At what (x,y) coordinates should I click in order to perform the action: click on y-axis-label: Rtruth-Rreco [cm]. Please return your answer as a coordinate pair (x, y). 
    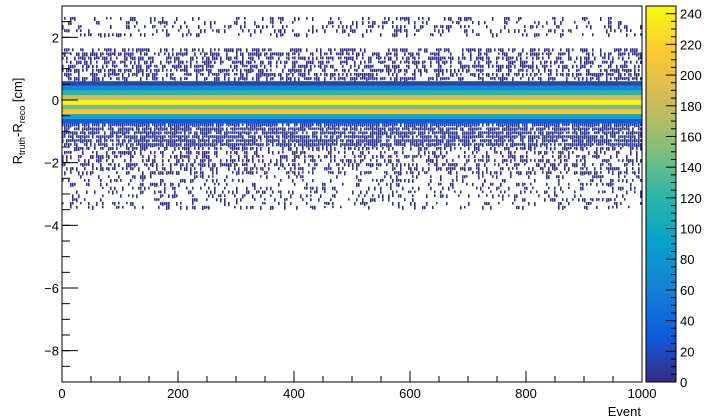
    Looking at the image, I should click on (18, 121).